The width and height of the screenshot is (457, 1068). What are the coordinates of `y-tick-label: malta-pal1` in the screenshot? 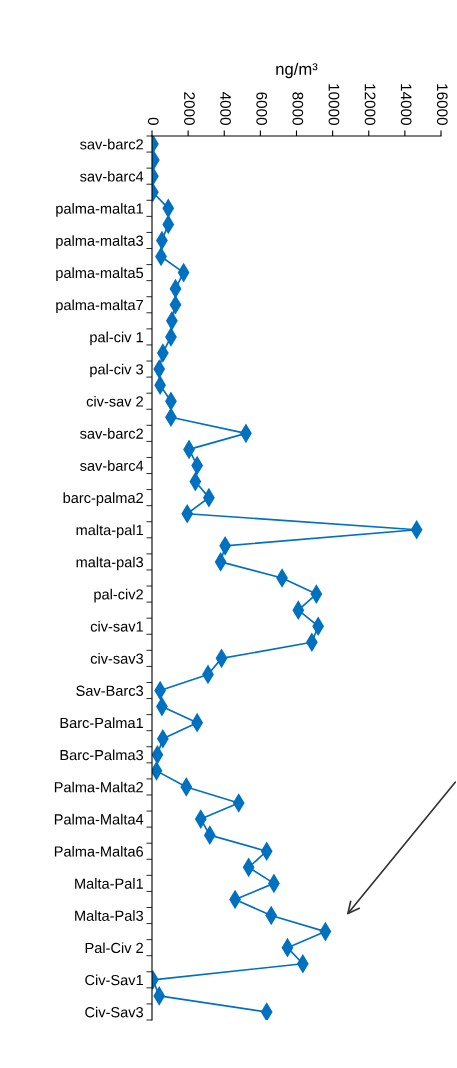 It's located at (109, 531).